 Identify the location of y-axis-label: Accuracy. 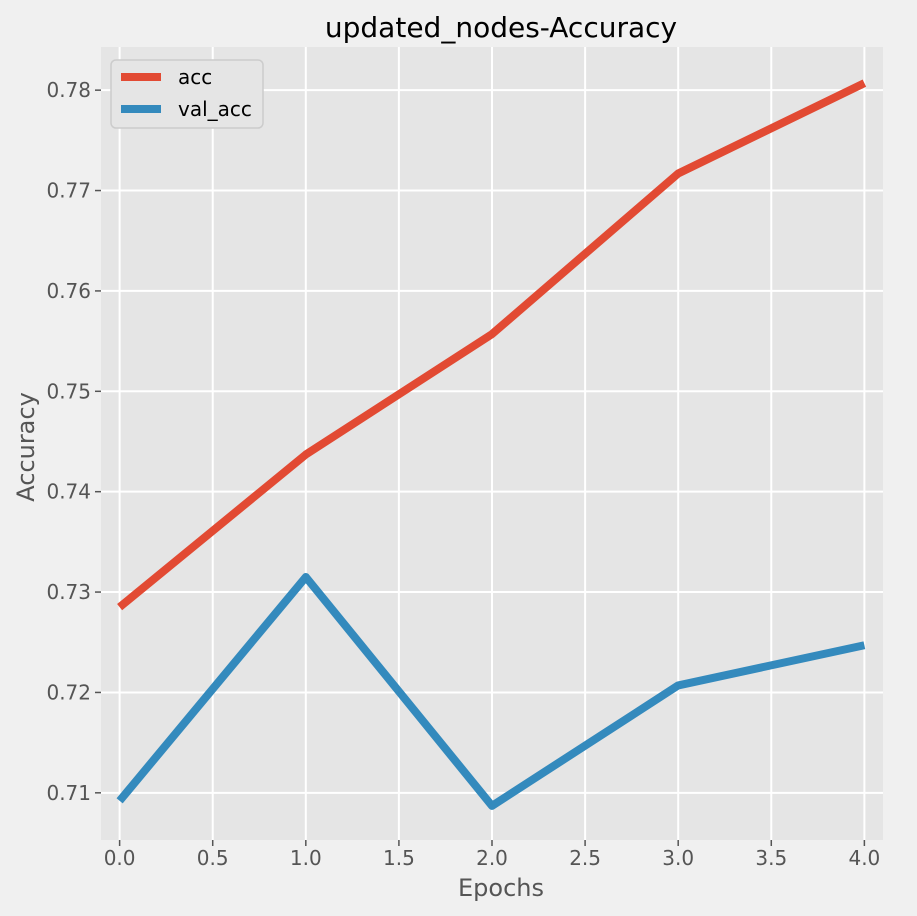
(26, 447).